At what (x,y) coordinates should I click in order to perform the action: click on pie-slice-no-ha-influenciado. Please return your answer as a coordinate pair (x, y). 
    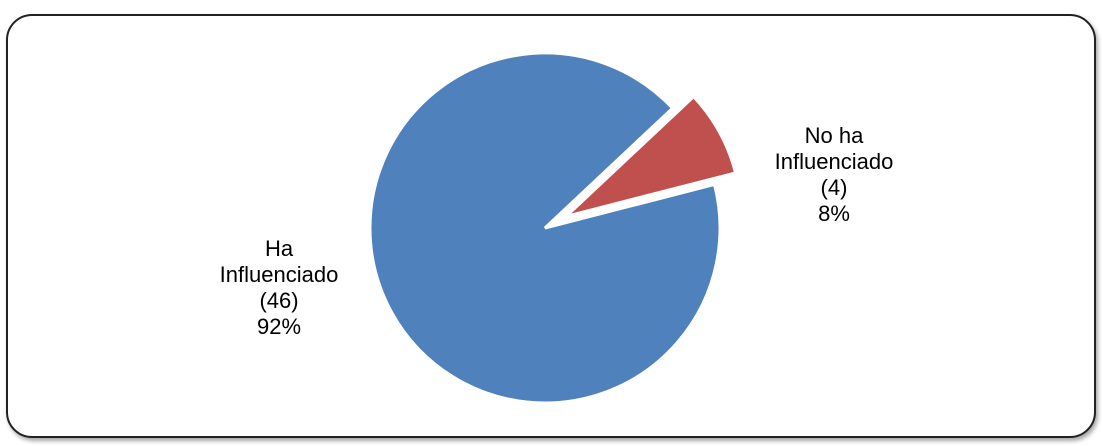
    Looking at the image, I should click on (651, 156).